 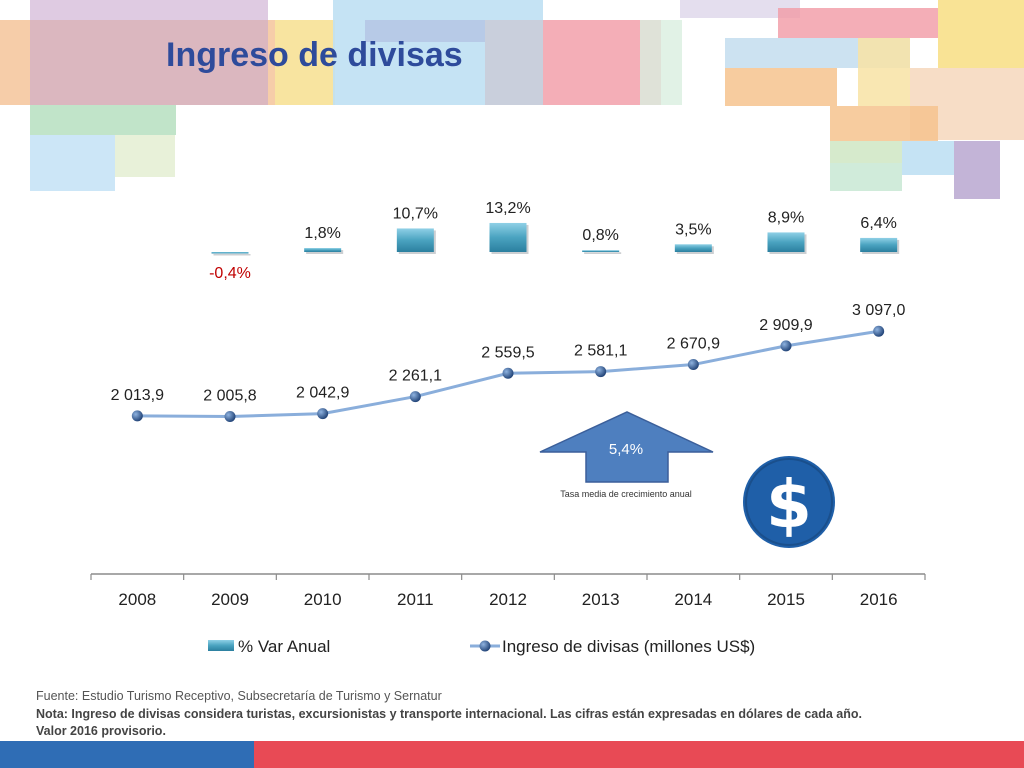 What do you see at coordinates (879, 244) in the screenshot?
I see `bar-2016` at bounding box center [879, 244].